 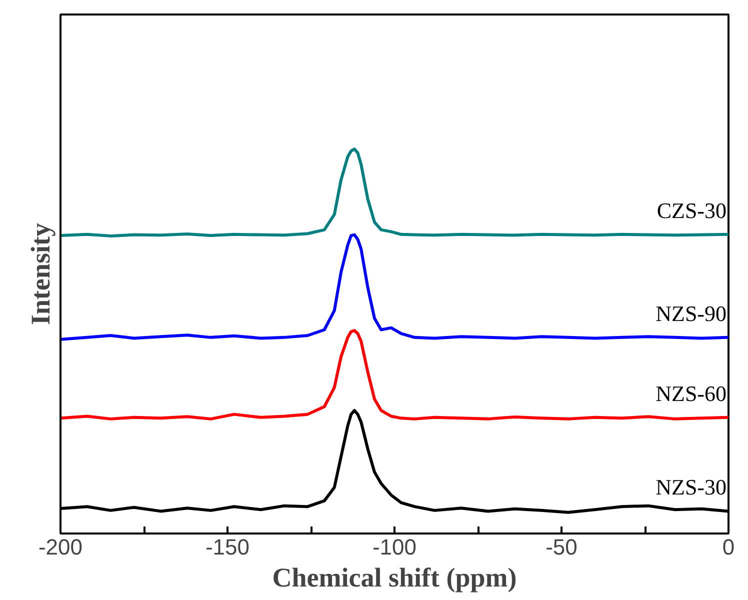 I want to click on series-label: CZS-30, so click(x=691, y=210).